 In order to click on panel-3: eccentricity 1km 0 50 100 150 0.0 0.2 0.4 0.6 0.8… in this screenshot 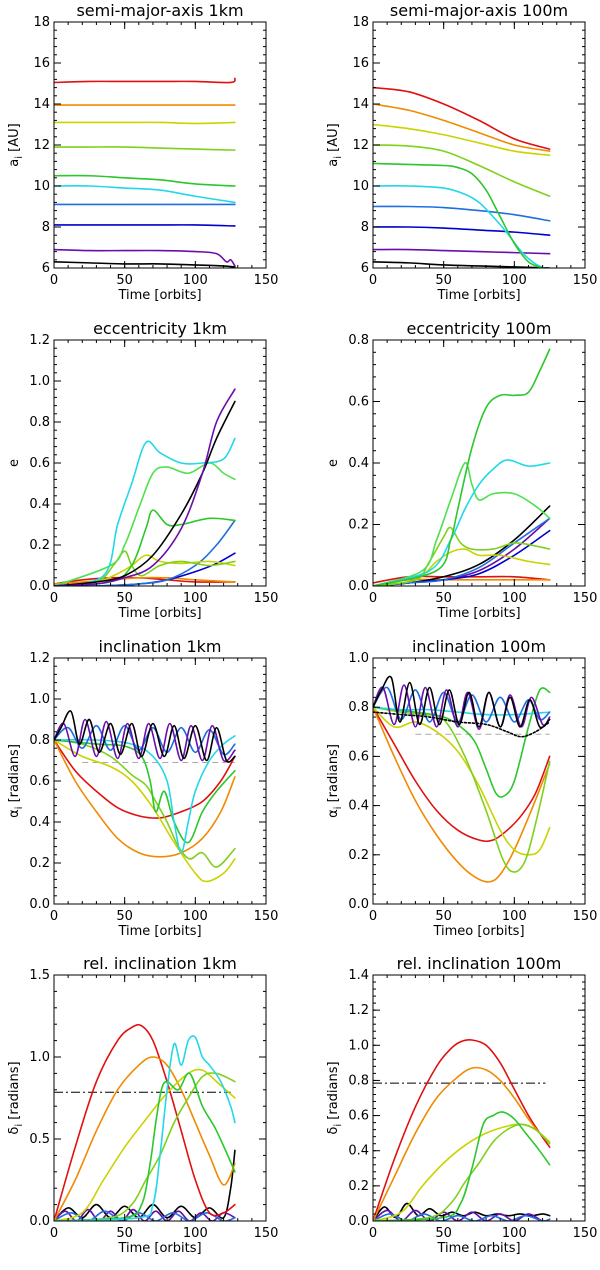, I will do `click(142, 470)`.